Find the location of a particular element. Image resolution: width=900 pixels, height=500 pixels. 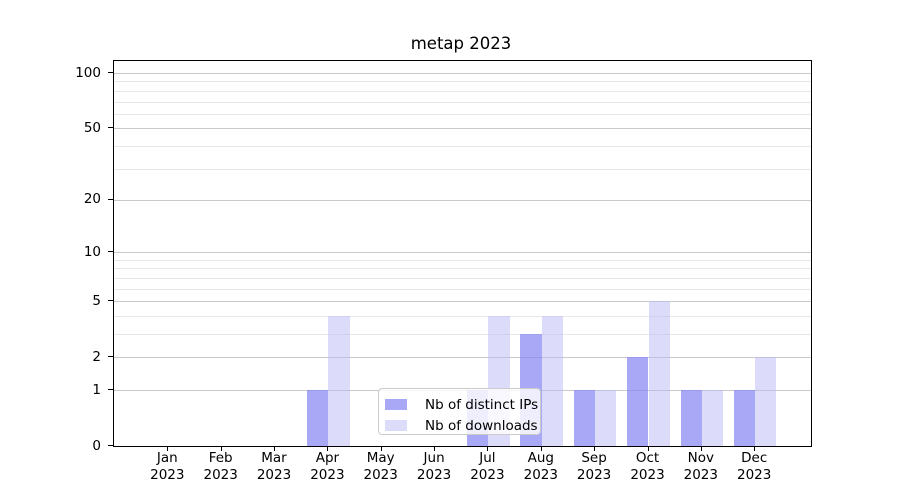

x-tick-label: Dec 2023 is located at coordinates (754, 466).